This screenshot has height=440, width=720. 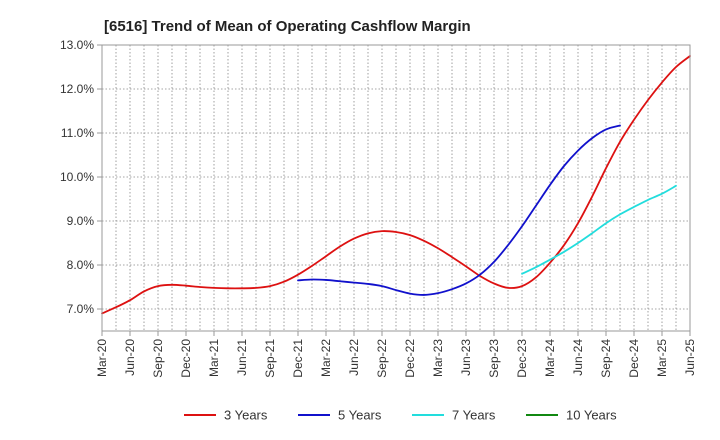 What do you see at coordinates (81, 221) in the screenshot?
I see `y-tick-label: 9.0%` at bounding box center [81, 221].